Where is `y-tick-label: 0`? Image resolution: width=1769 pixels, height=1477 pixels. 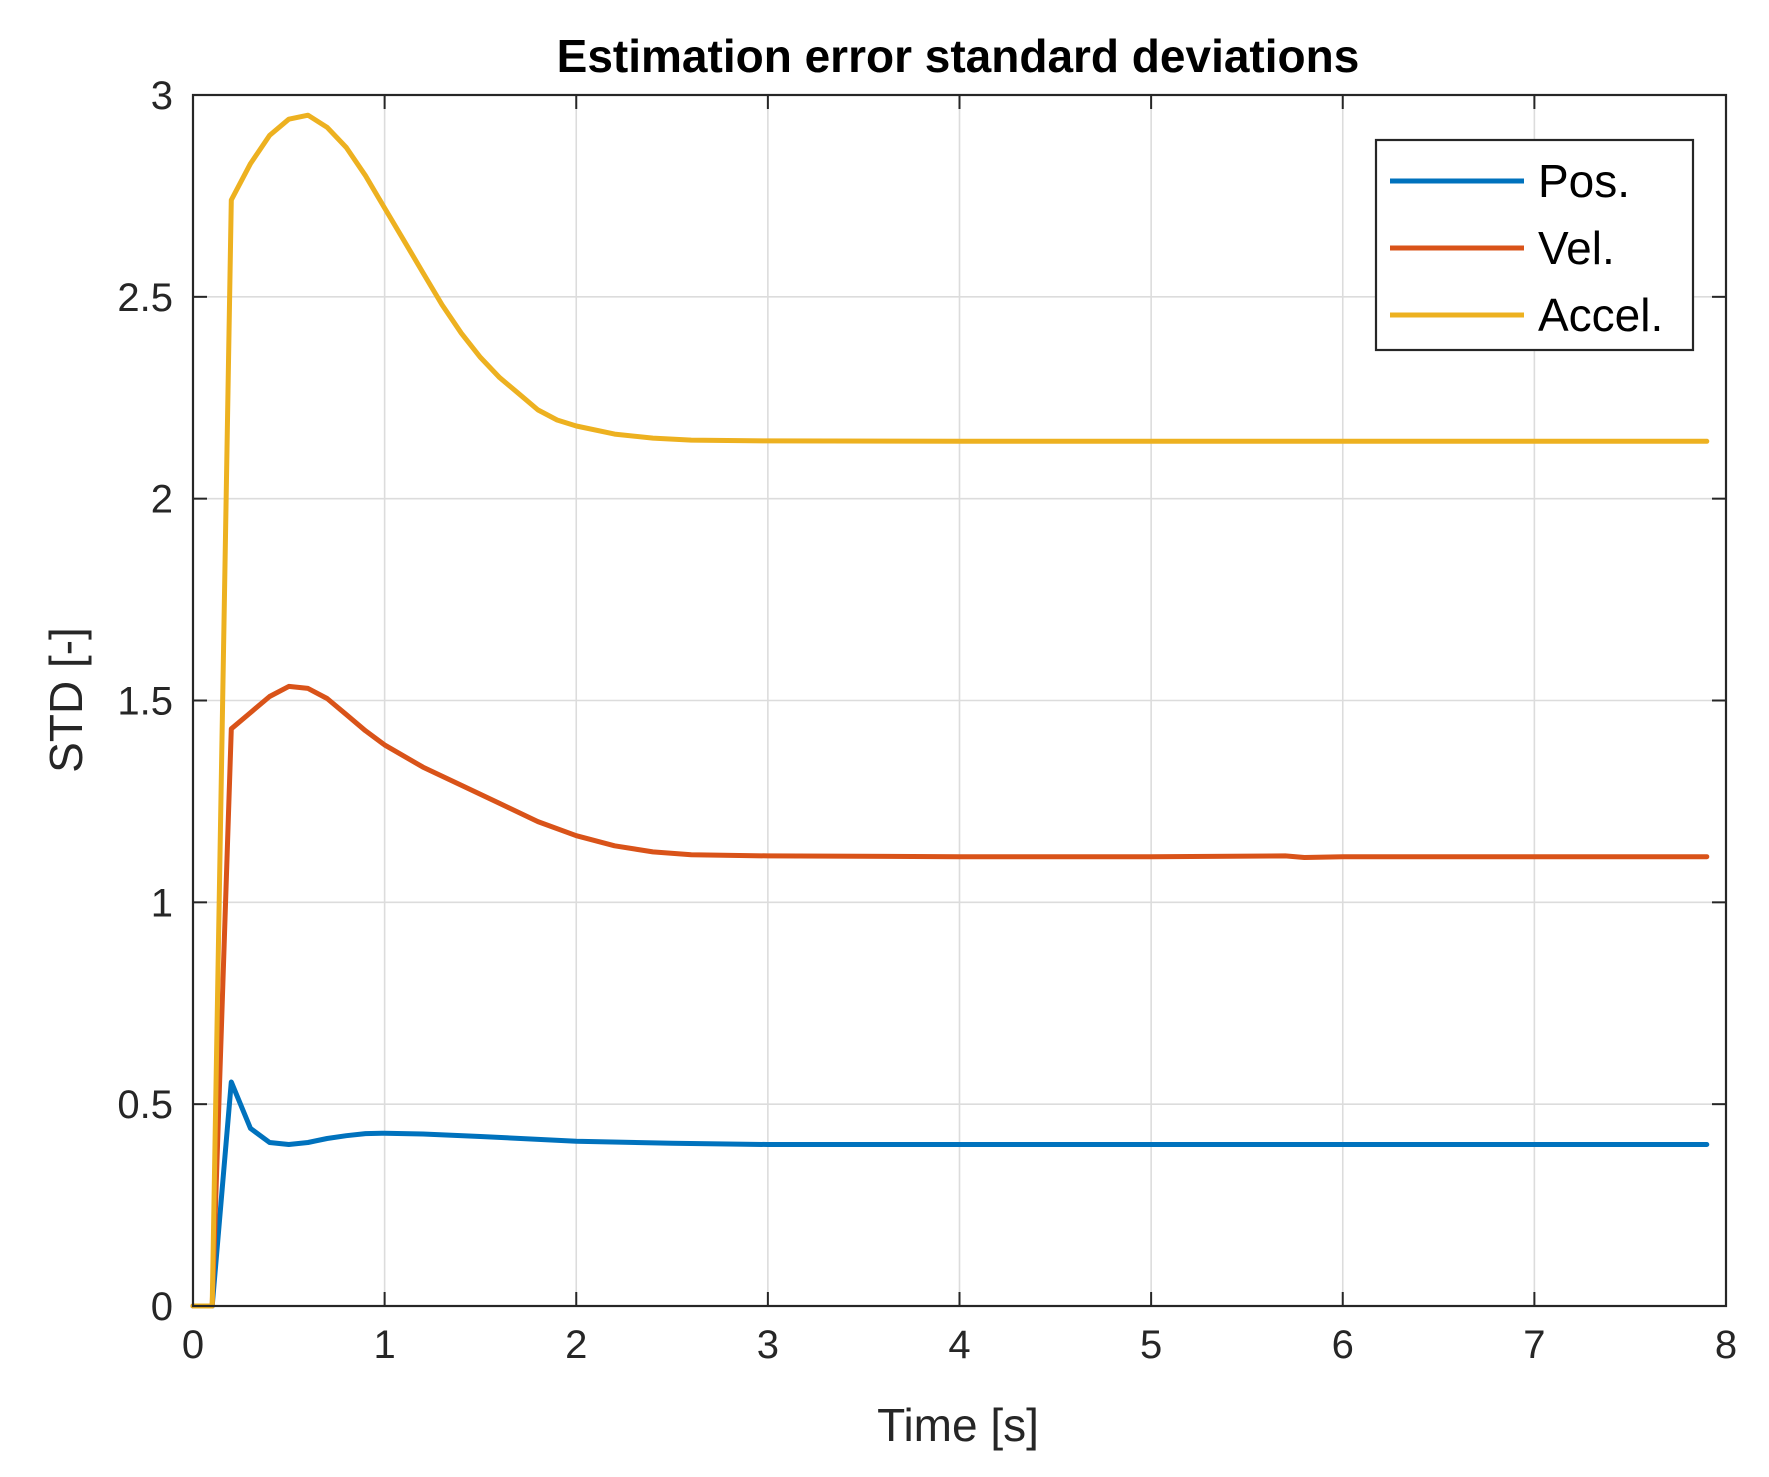
y-tick-label: 0 is located at coordinates (162, 1307).